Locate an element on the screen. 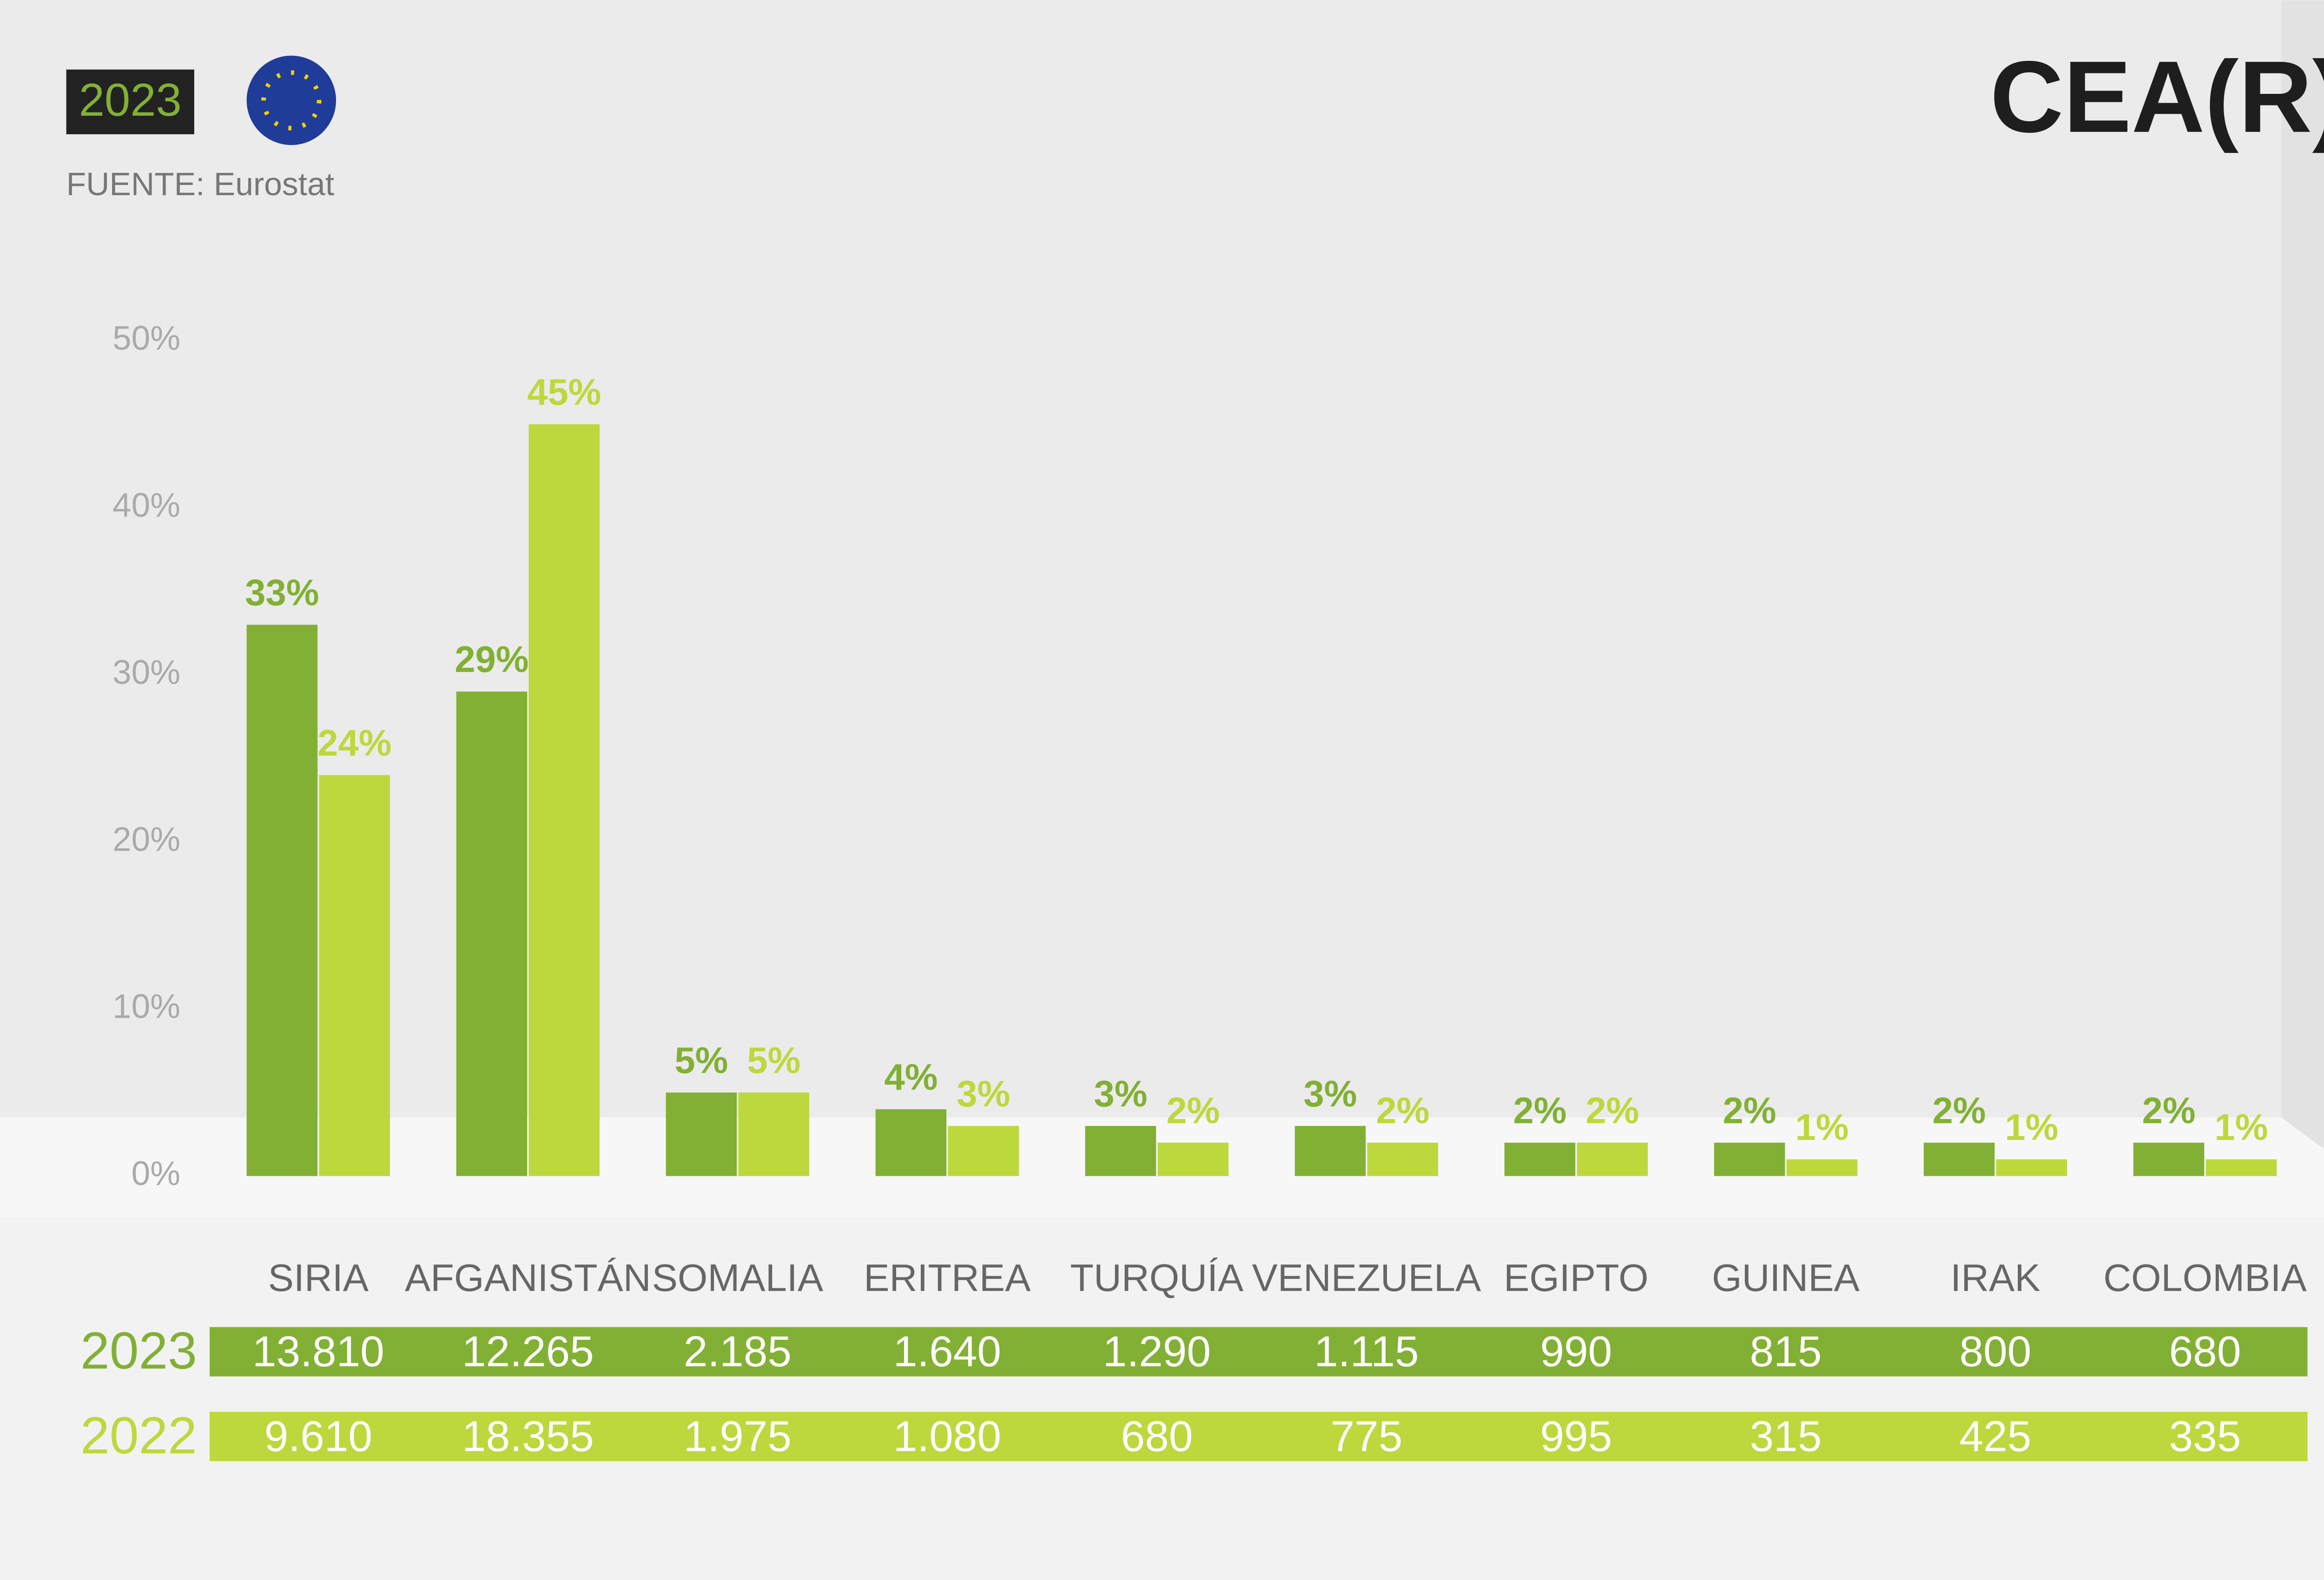 The image size is (2324, 1580). count: 335 is located at coordinates (2205, 1436).